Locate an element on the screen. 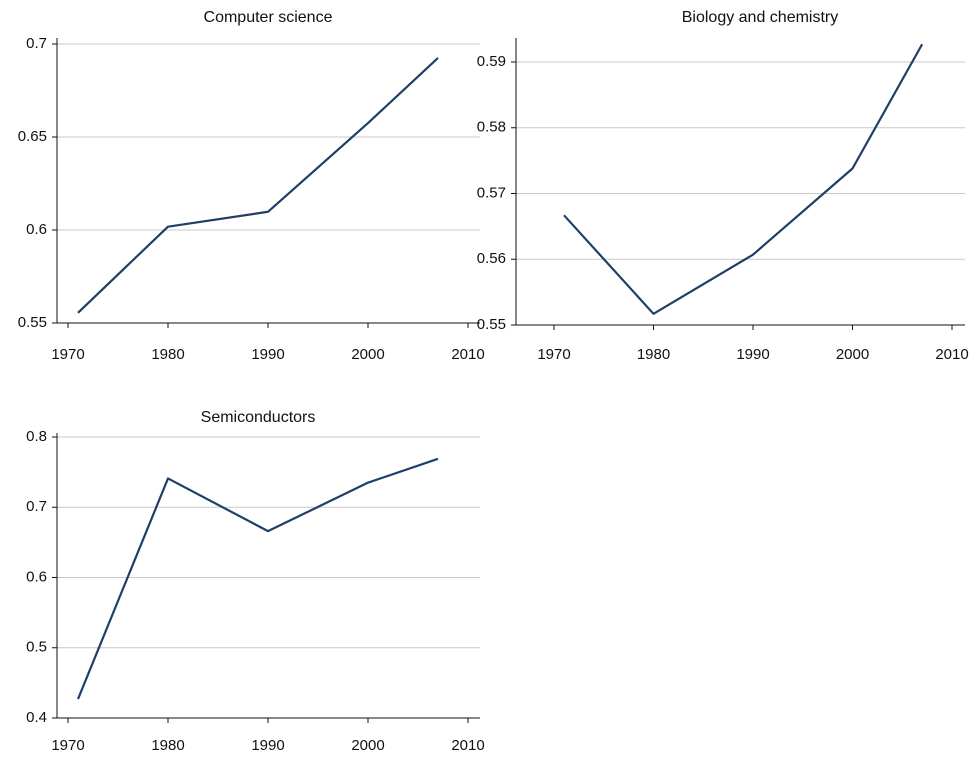 The width and height of the screenshot is (979, 757). y-tick-label: 0.8 is located at coordinates (36, 436).